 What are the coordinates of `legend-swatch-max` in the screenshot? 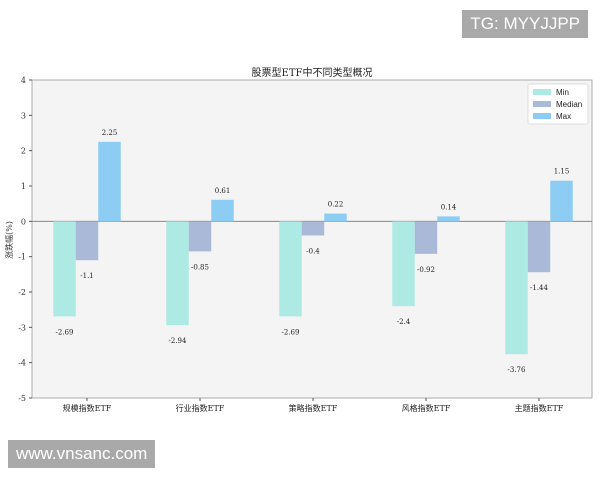 It's located at (542, 116).